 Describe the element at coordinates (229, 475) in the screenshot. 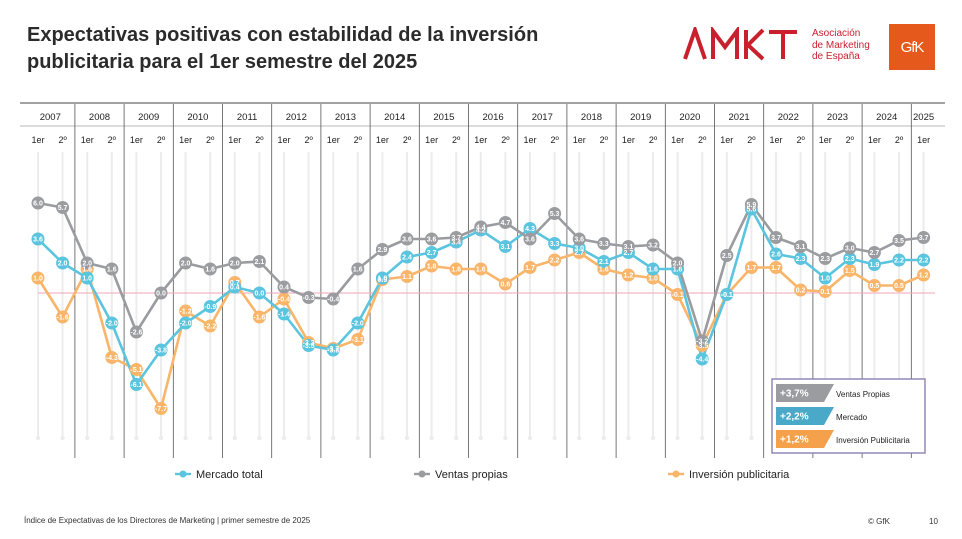

I see `legend-label: Mercado total` at that location.